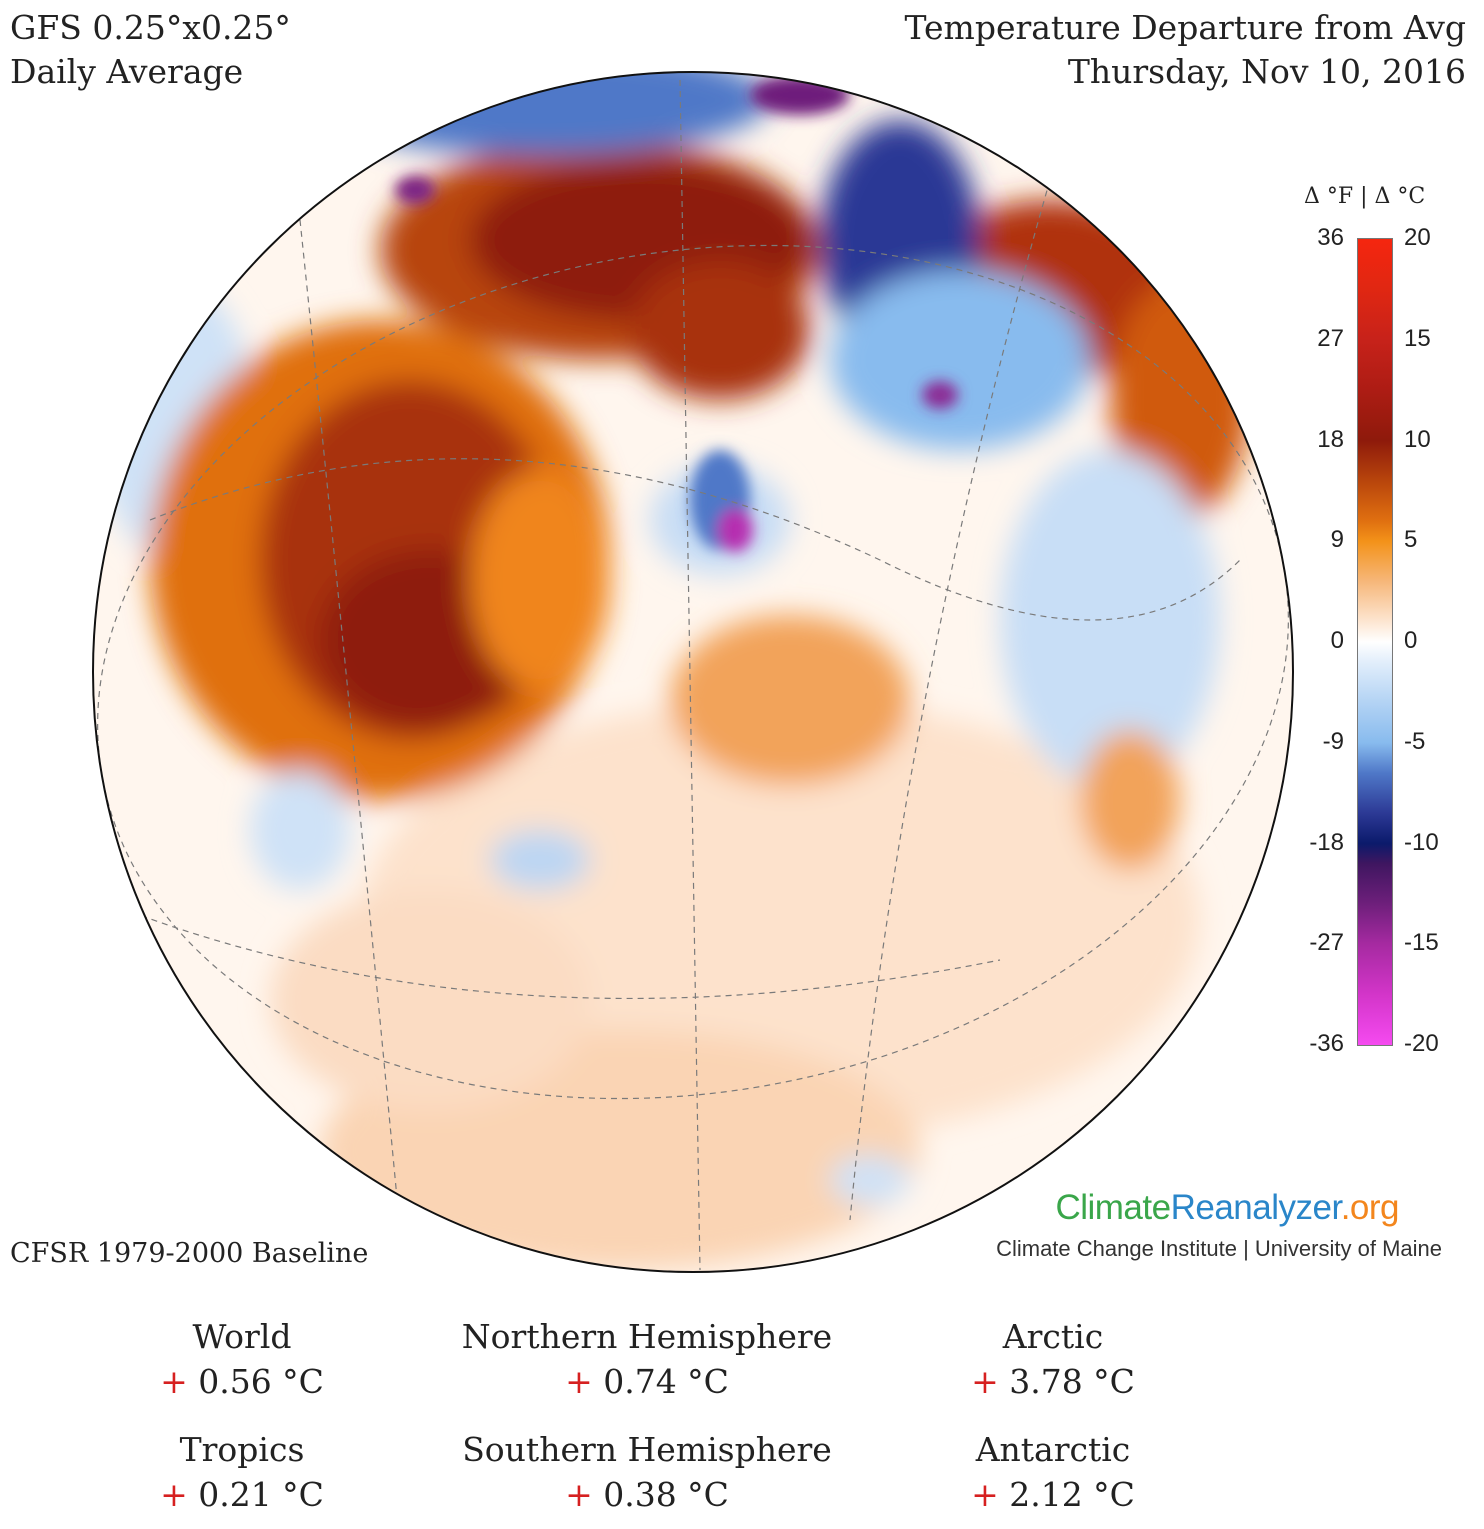  Describe the element at coordinates (720, 330) in the screenshot. I see `field-svalbard-warm` at that location.